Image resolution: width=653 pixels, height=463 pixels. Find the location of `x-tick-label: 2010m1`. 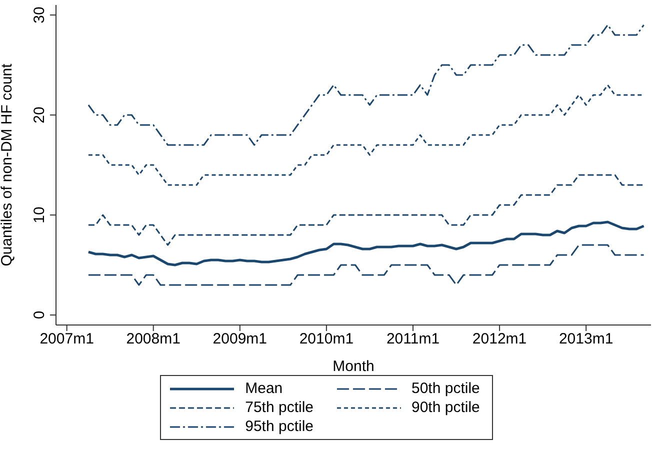

x-tick-label: 2010m1 is located at coordinates (326, 339).